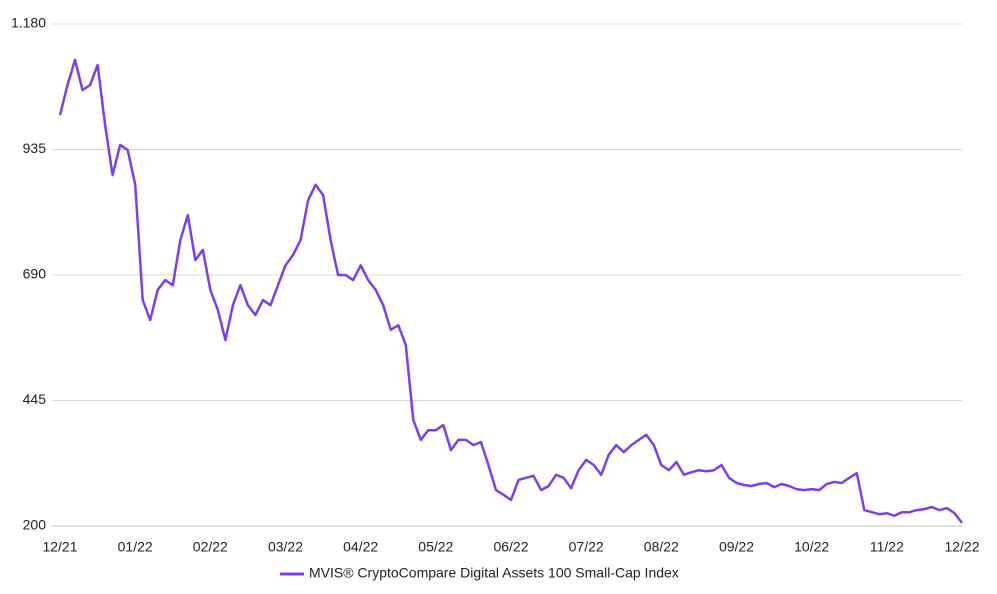  What do you see at coordinates (435, 547) in the screenshot?
I see `x-tick-label: 05/22` at bounding box center [435, 547].